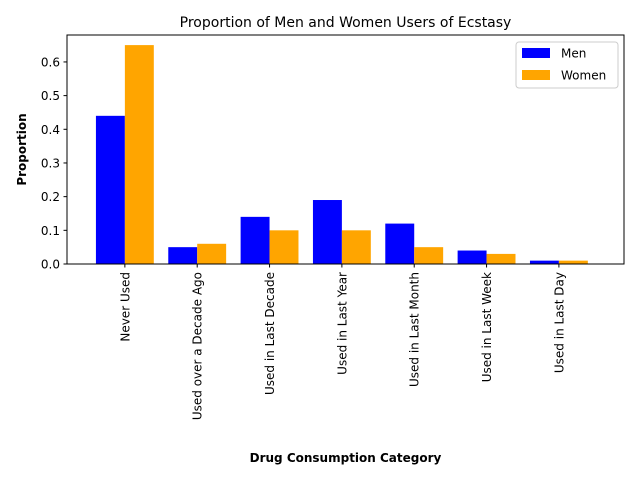 The width and height of the screenshot is (640, 480). What do you see at coordinates (22, 149) in the screenshot?
I see `y-axis-label: Proportion` at bounding box center [22, 149].